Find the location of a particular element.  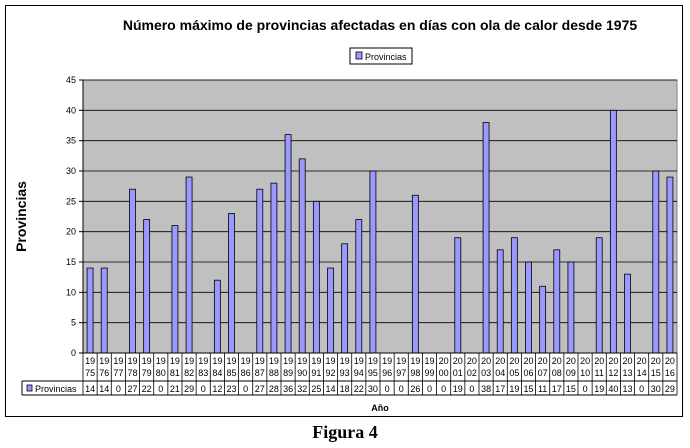

bar-1982 is located at coordinates (189, 265).